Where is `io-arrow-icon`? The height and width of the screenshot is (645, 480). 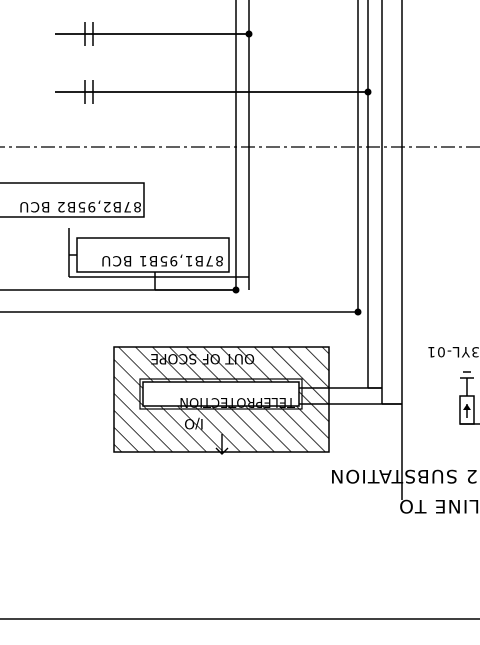 io-arrow-icon is located at coordinates (222, 444).